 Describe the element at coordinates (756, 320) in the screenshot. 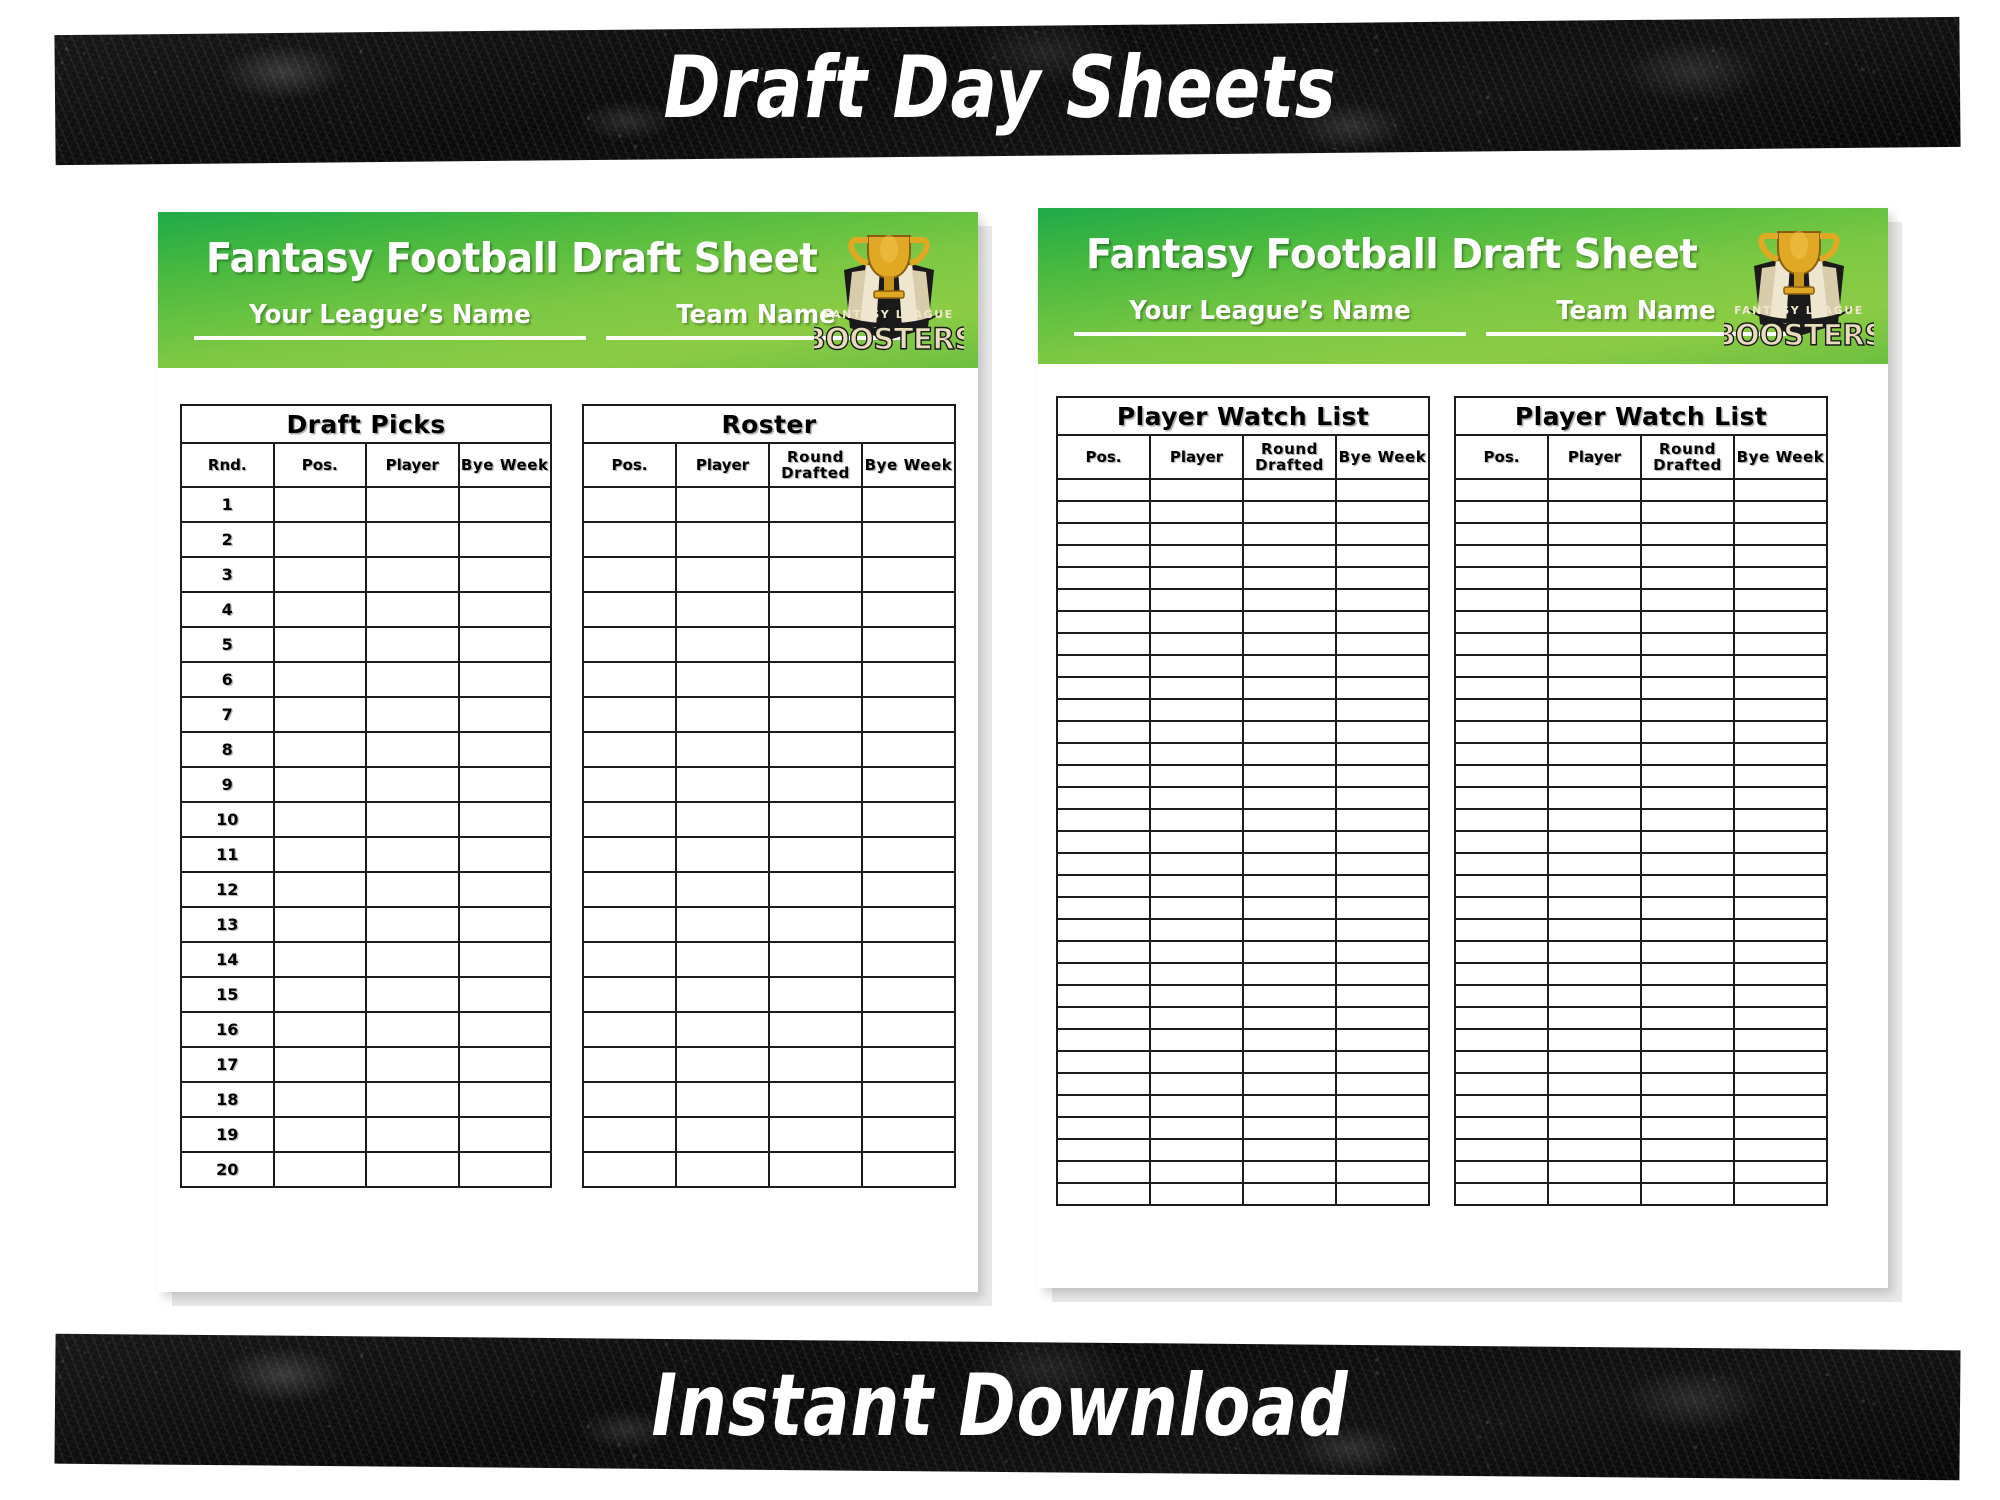

I see `team-name-field-left: Team Name` at that location.